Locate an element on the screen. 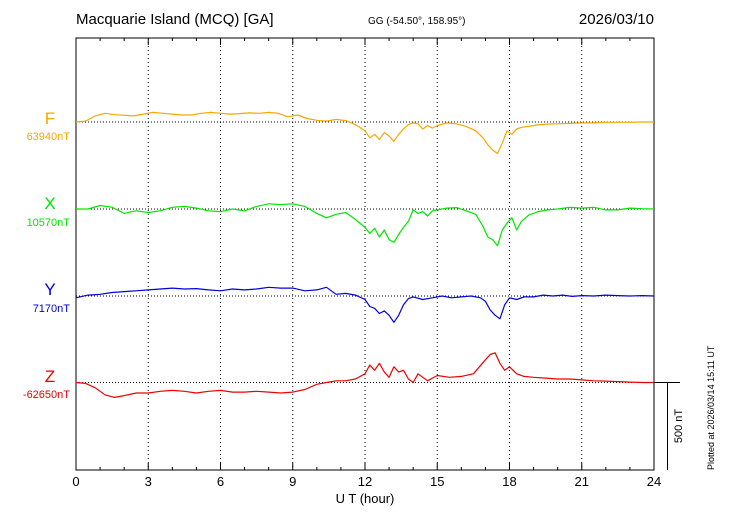 The image size is (730, 520). series-f-line is located at coordinates (364, 133).